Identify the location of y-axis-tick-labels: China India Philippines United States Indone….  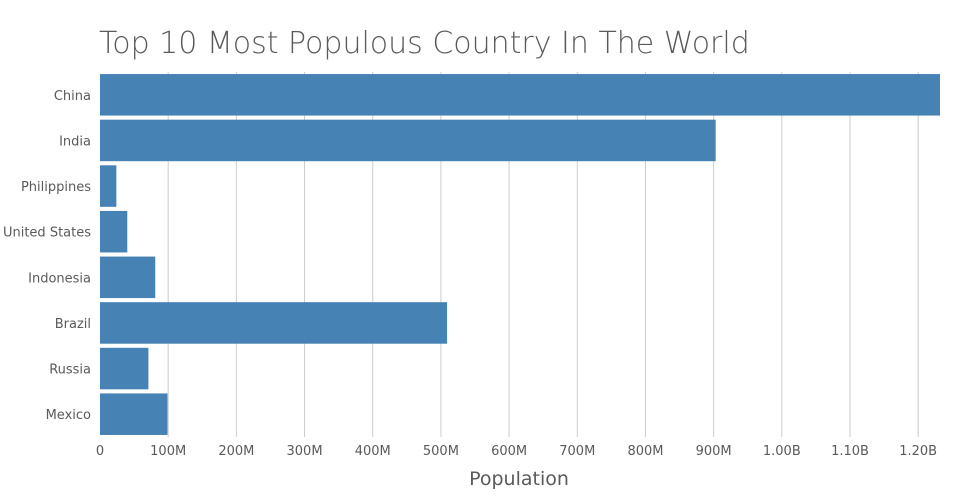
(47, 256).